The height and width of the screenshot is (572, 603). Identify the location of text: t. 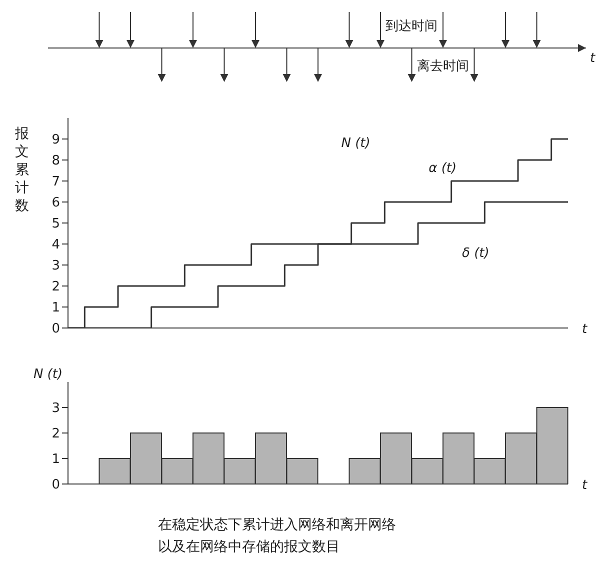
(593, 58).